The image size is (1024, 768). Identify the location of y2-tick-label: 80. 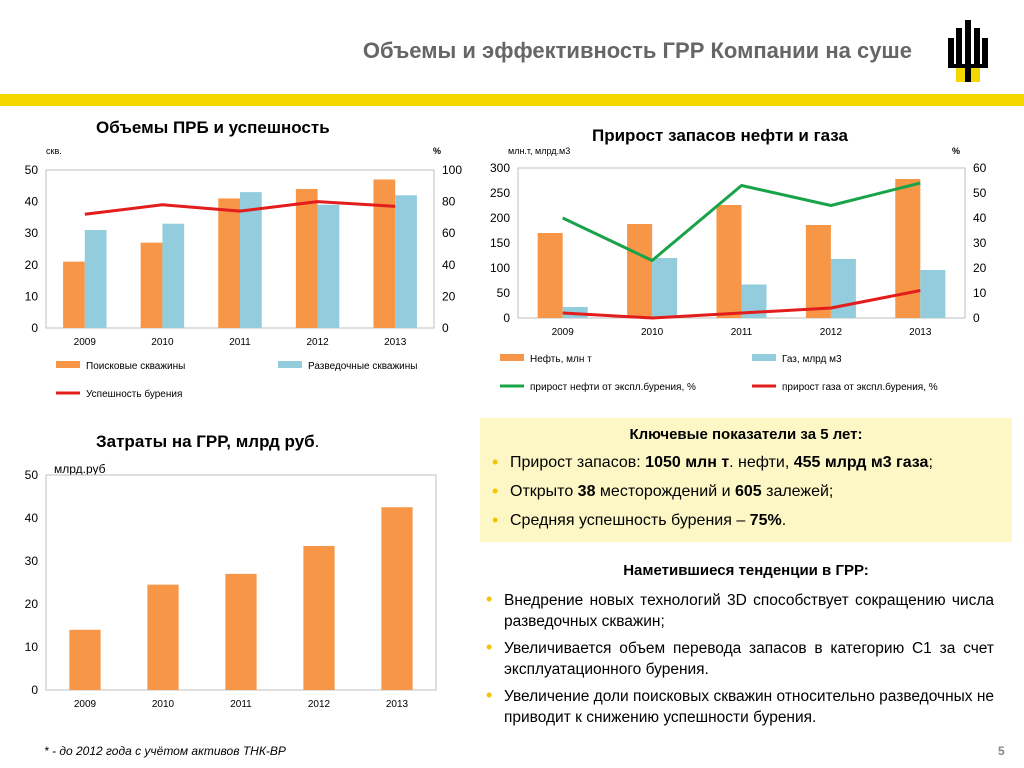
(449, 202).